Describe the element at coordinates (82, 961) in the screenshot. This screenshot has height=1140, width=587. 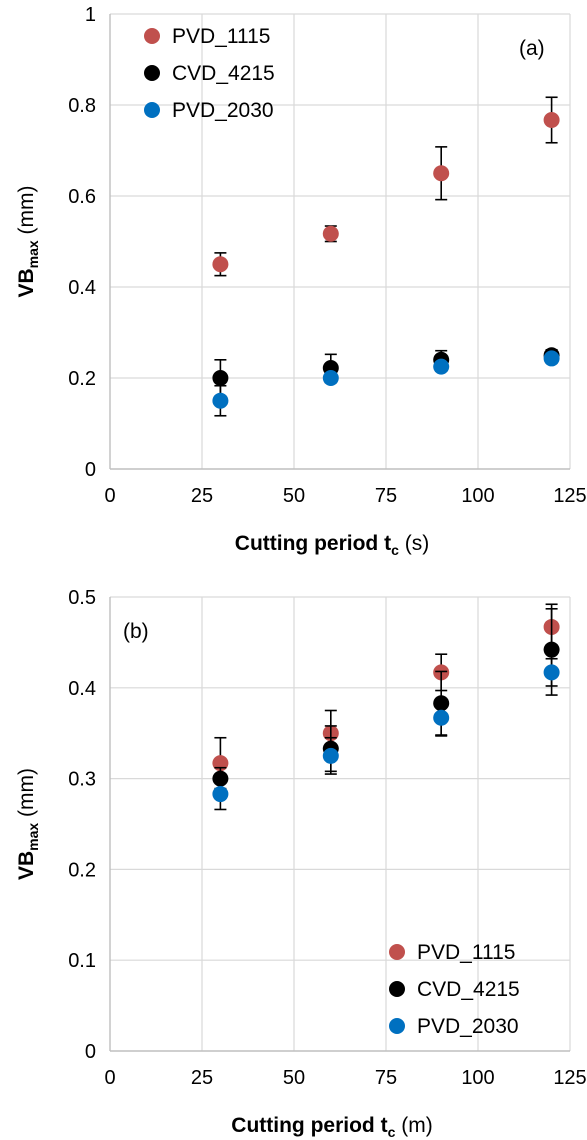
I see `y-tick-label: 0.1` at that location.